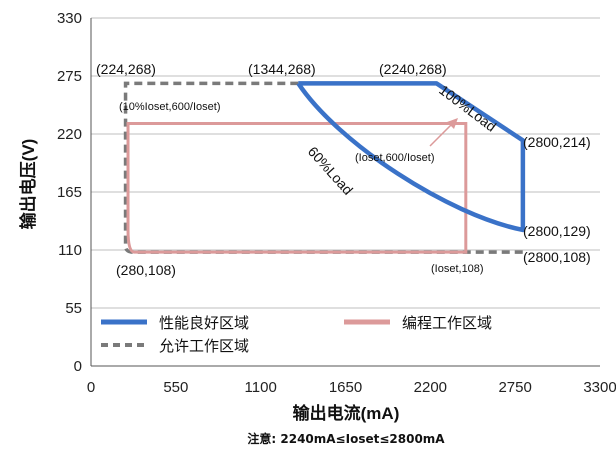  What do you see at coordinates (204, 346) in the screenshot?
I see `legend-label-allowed-region: 允许工作区域` at bounding box center [204, 346].